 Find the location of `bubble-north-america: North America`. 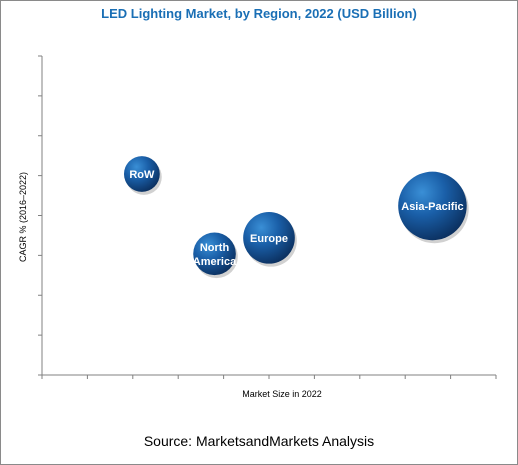

bubble-north-america: North America is located at coordinates (215, 255).